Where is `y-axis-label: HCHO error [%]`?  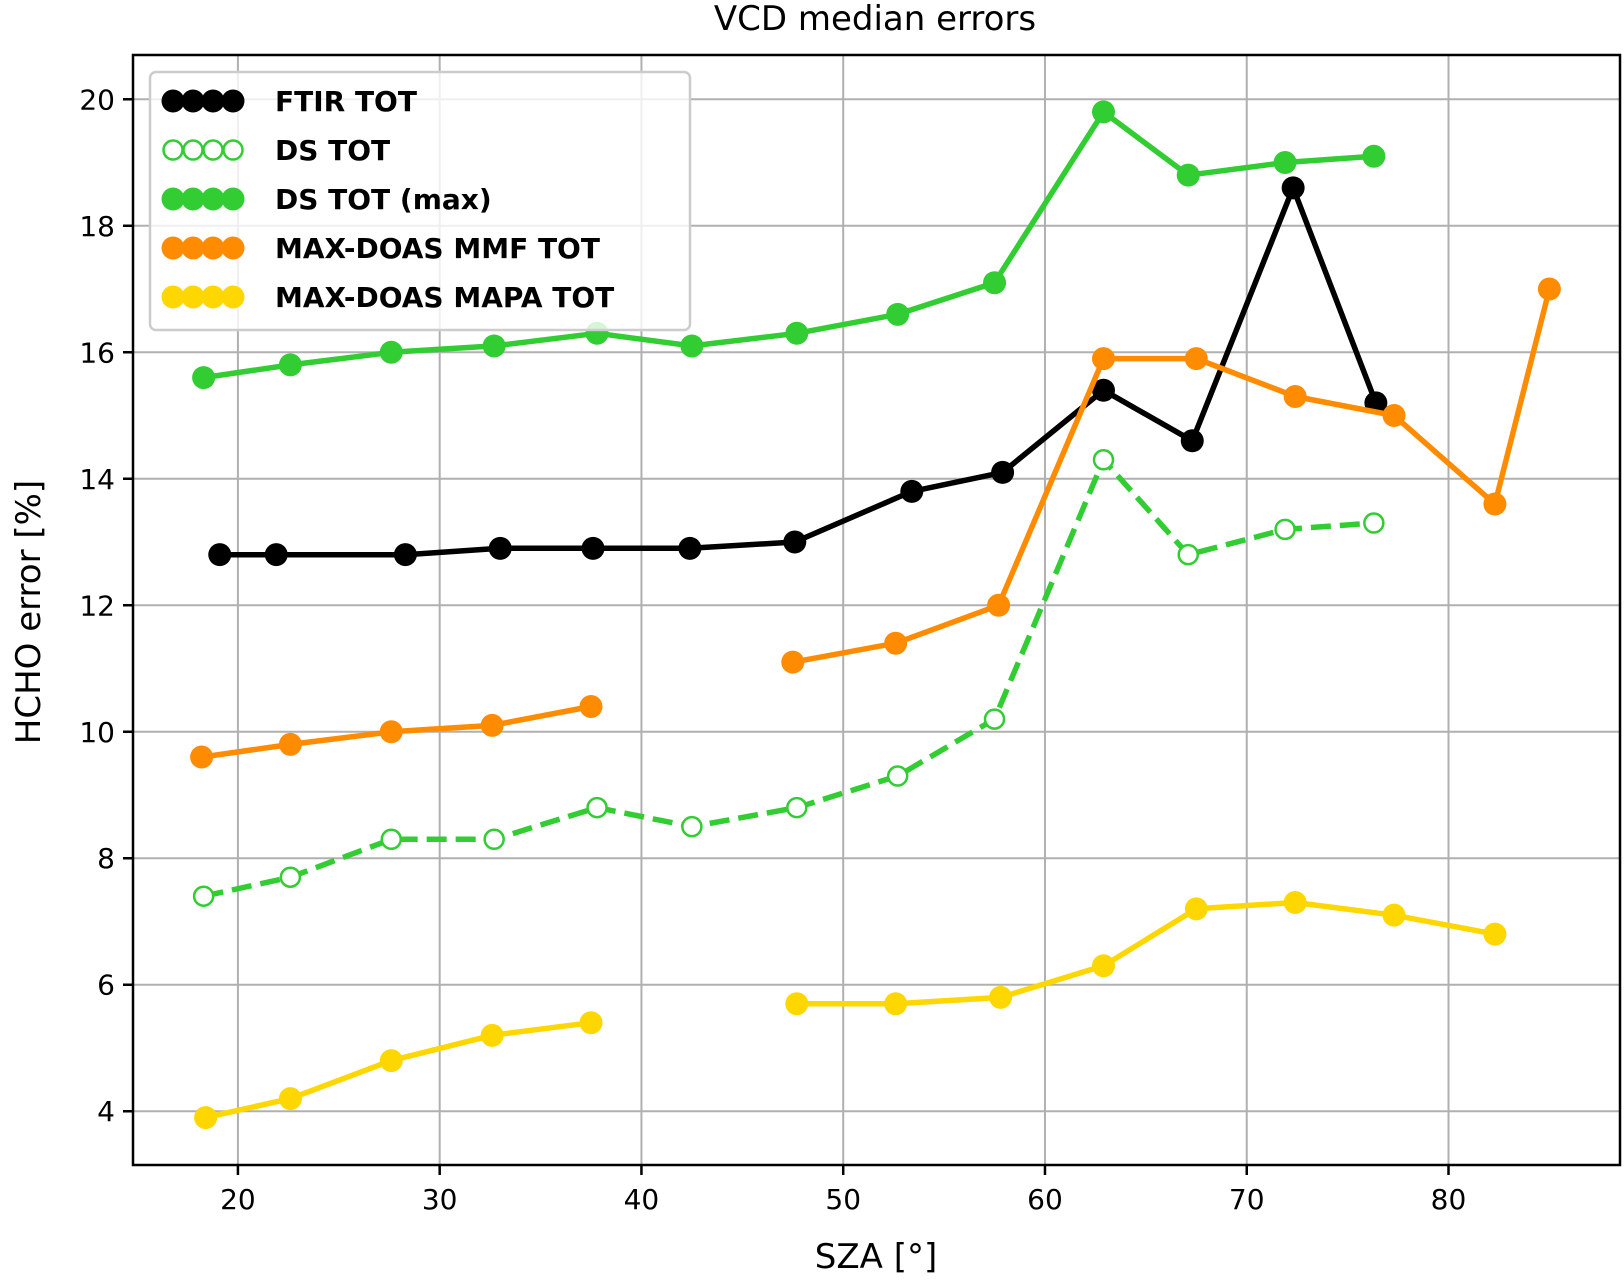 y-axis-label: HCHO error [%] is located at coordinates (29, 612).